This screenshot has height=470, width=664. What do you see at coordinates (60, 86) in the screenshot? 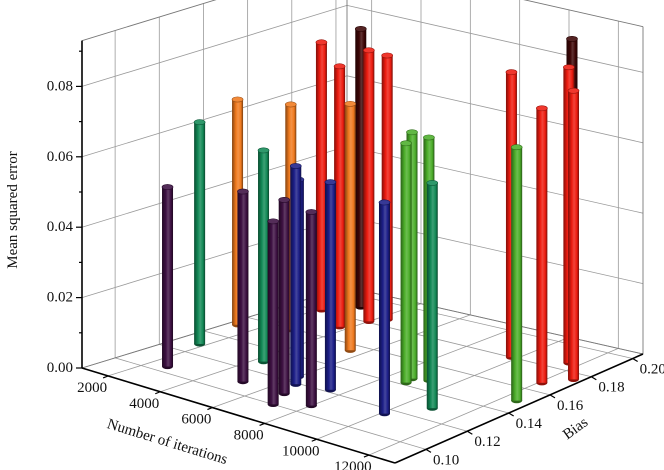
I see `z-tick-label: 0.08` at bounding box center [60, 86].